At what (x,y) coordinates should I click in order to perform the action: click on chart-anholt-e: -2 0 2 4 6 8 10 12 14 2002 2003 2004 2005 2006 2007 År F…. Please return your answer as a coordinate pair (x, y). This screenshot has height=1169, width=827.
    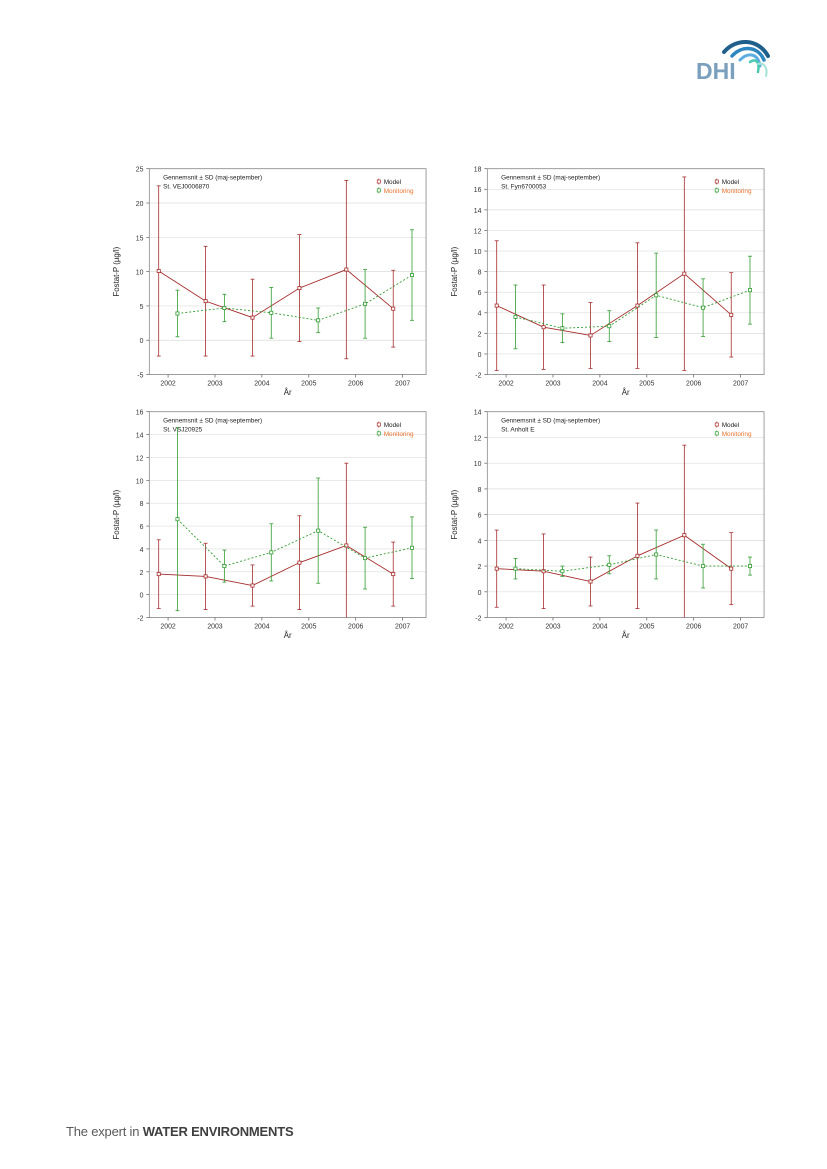
    Looking at the image, I should click on (607, 525).